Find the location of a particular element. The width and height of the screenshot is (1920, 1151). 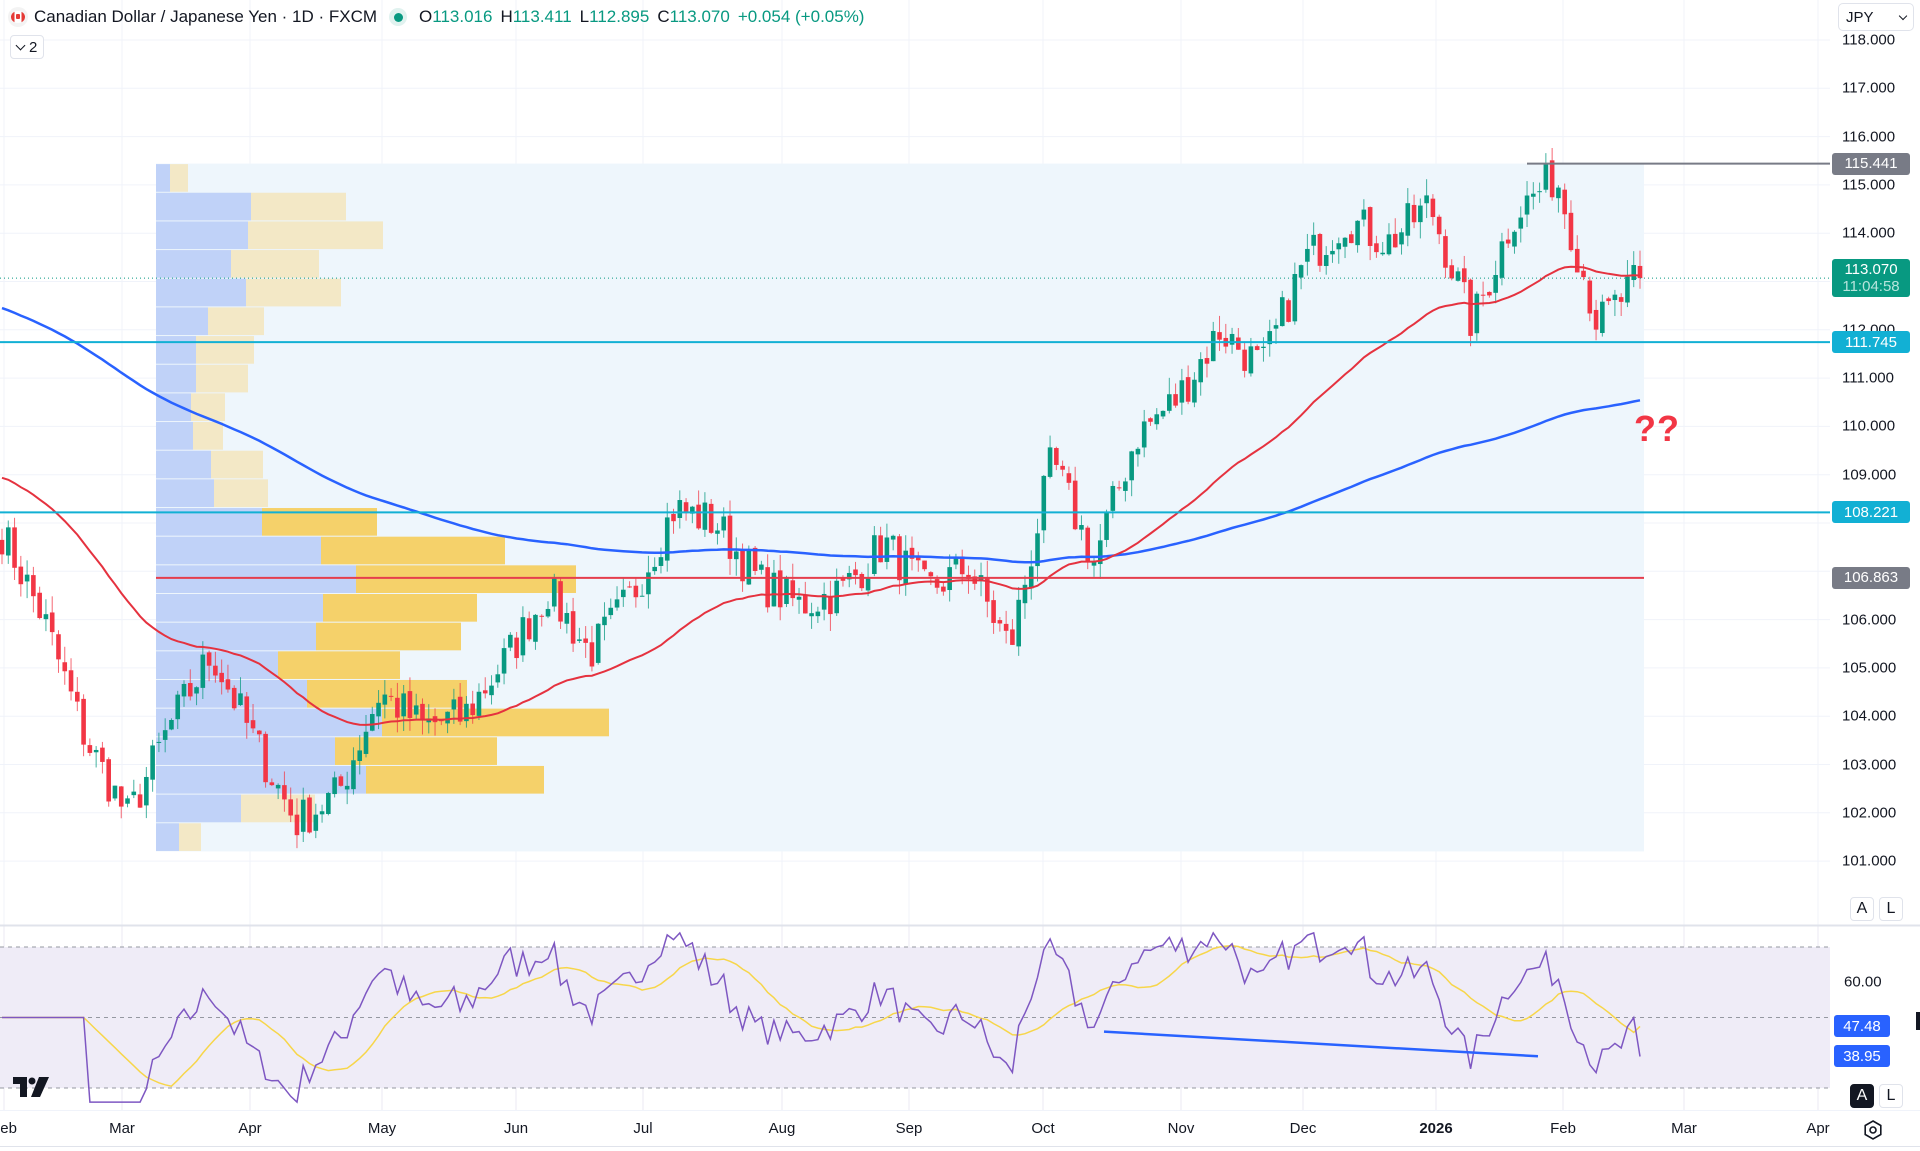

price-tick: 116.000 is located at coordinates (1869, 137).